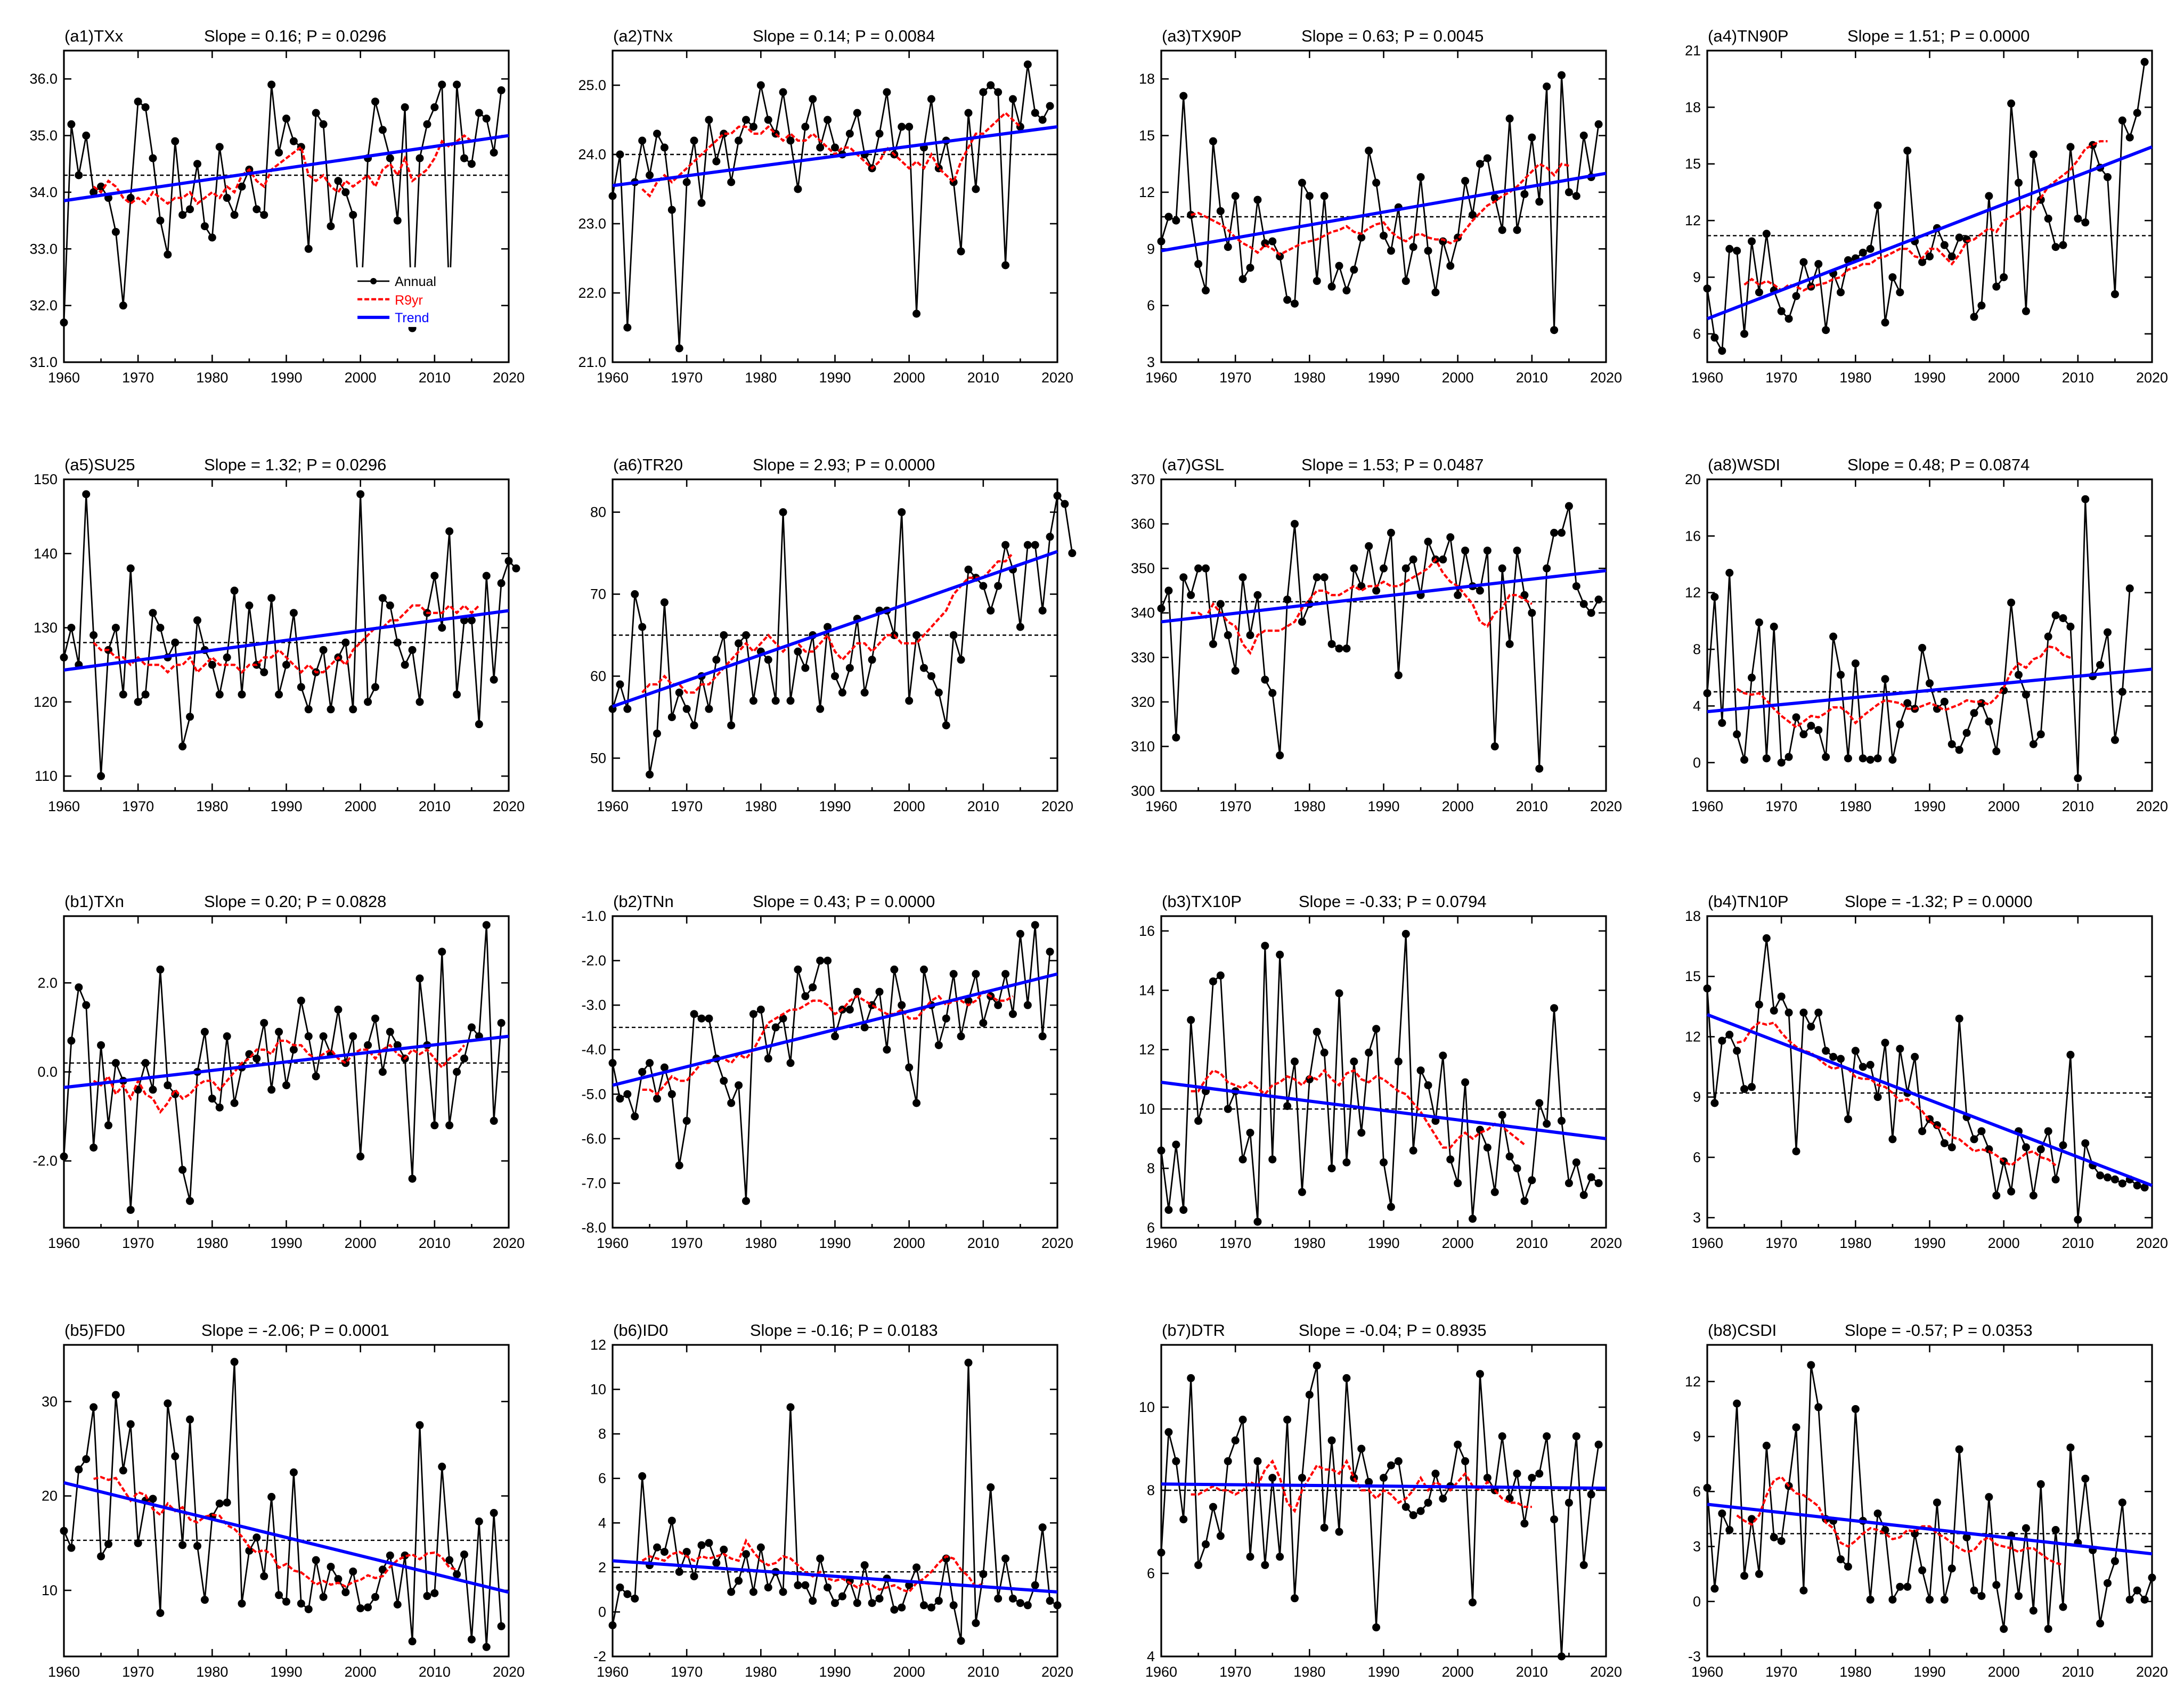  Describe the element at coordinates (648, 464) in the screenshot. I see `panel-label: (a6)TR20` at that location.